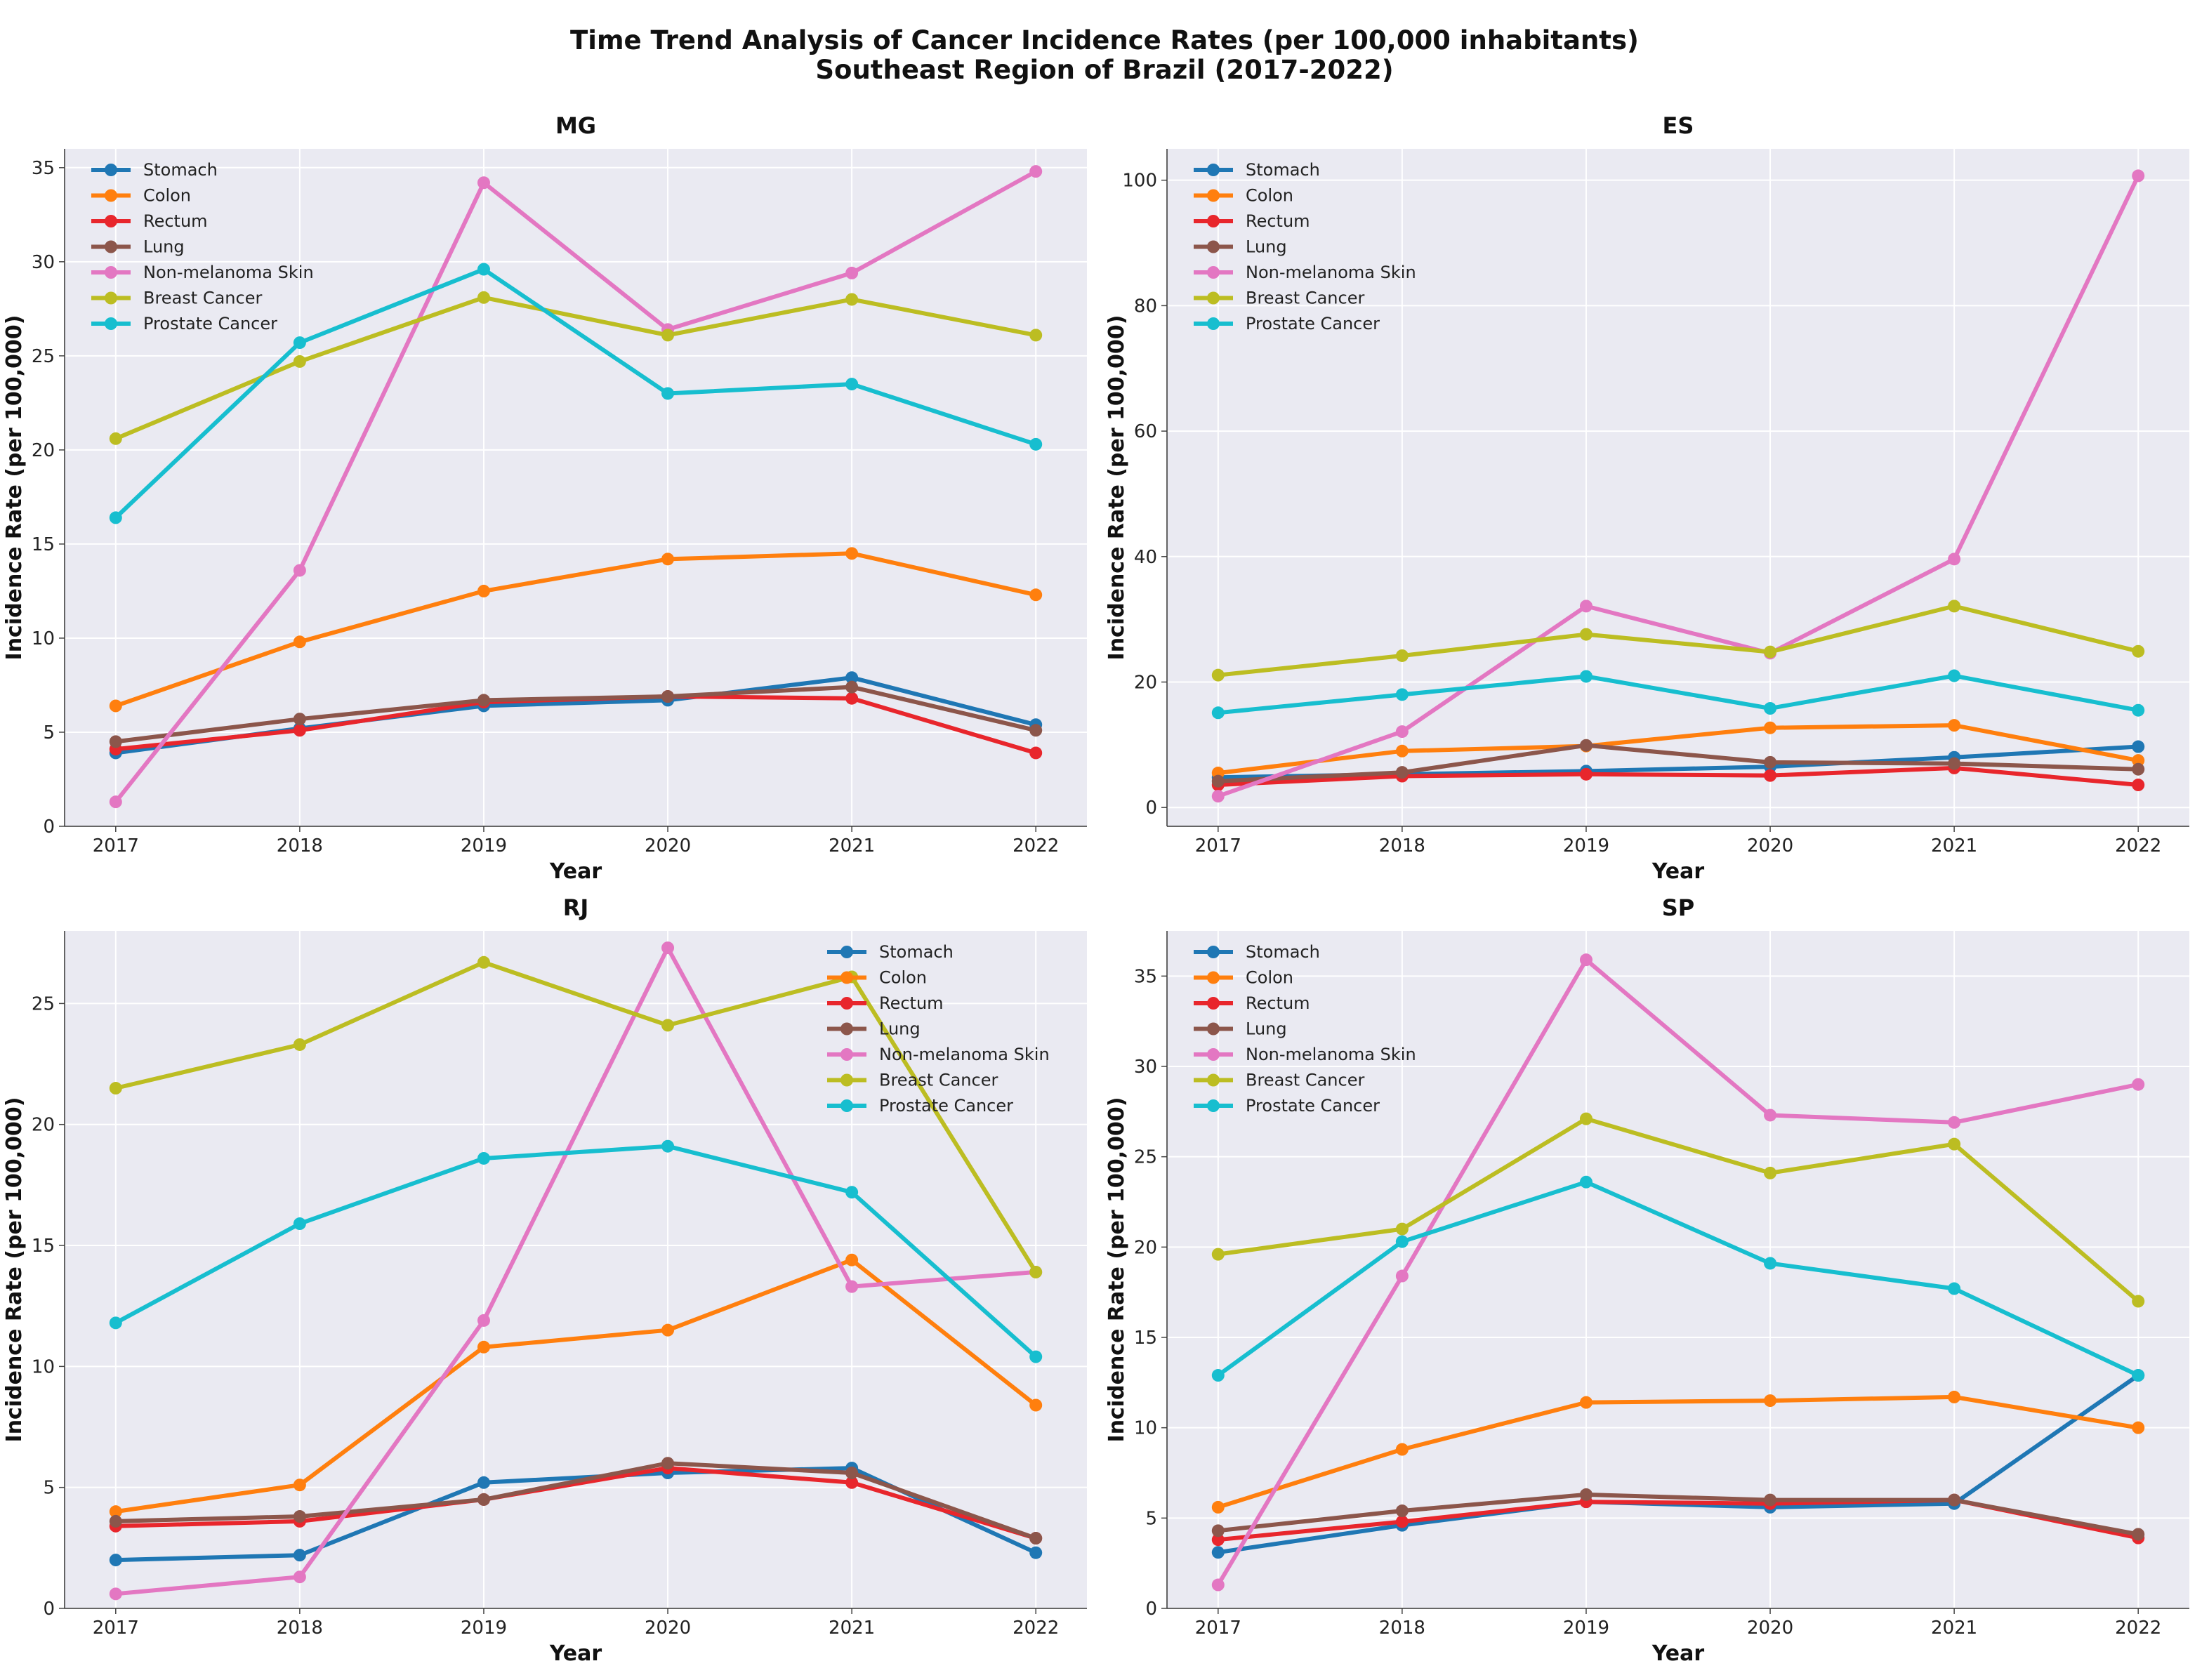 The width and height of the screenshot is (2209, 1680). Describe the element at coordinates (1954, 763) in the screenshot. I see `data-point-es-lung-2021` at that location.